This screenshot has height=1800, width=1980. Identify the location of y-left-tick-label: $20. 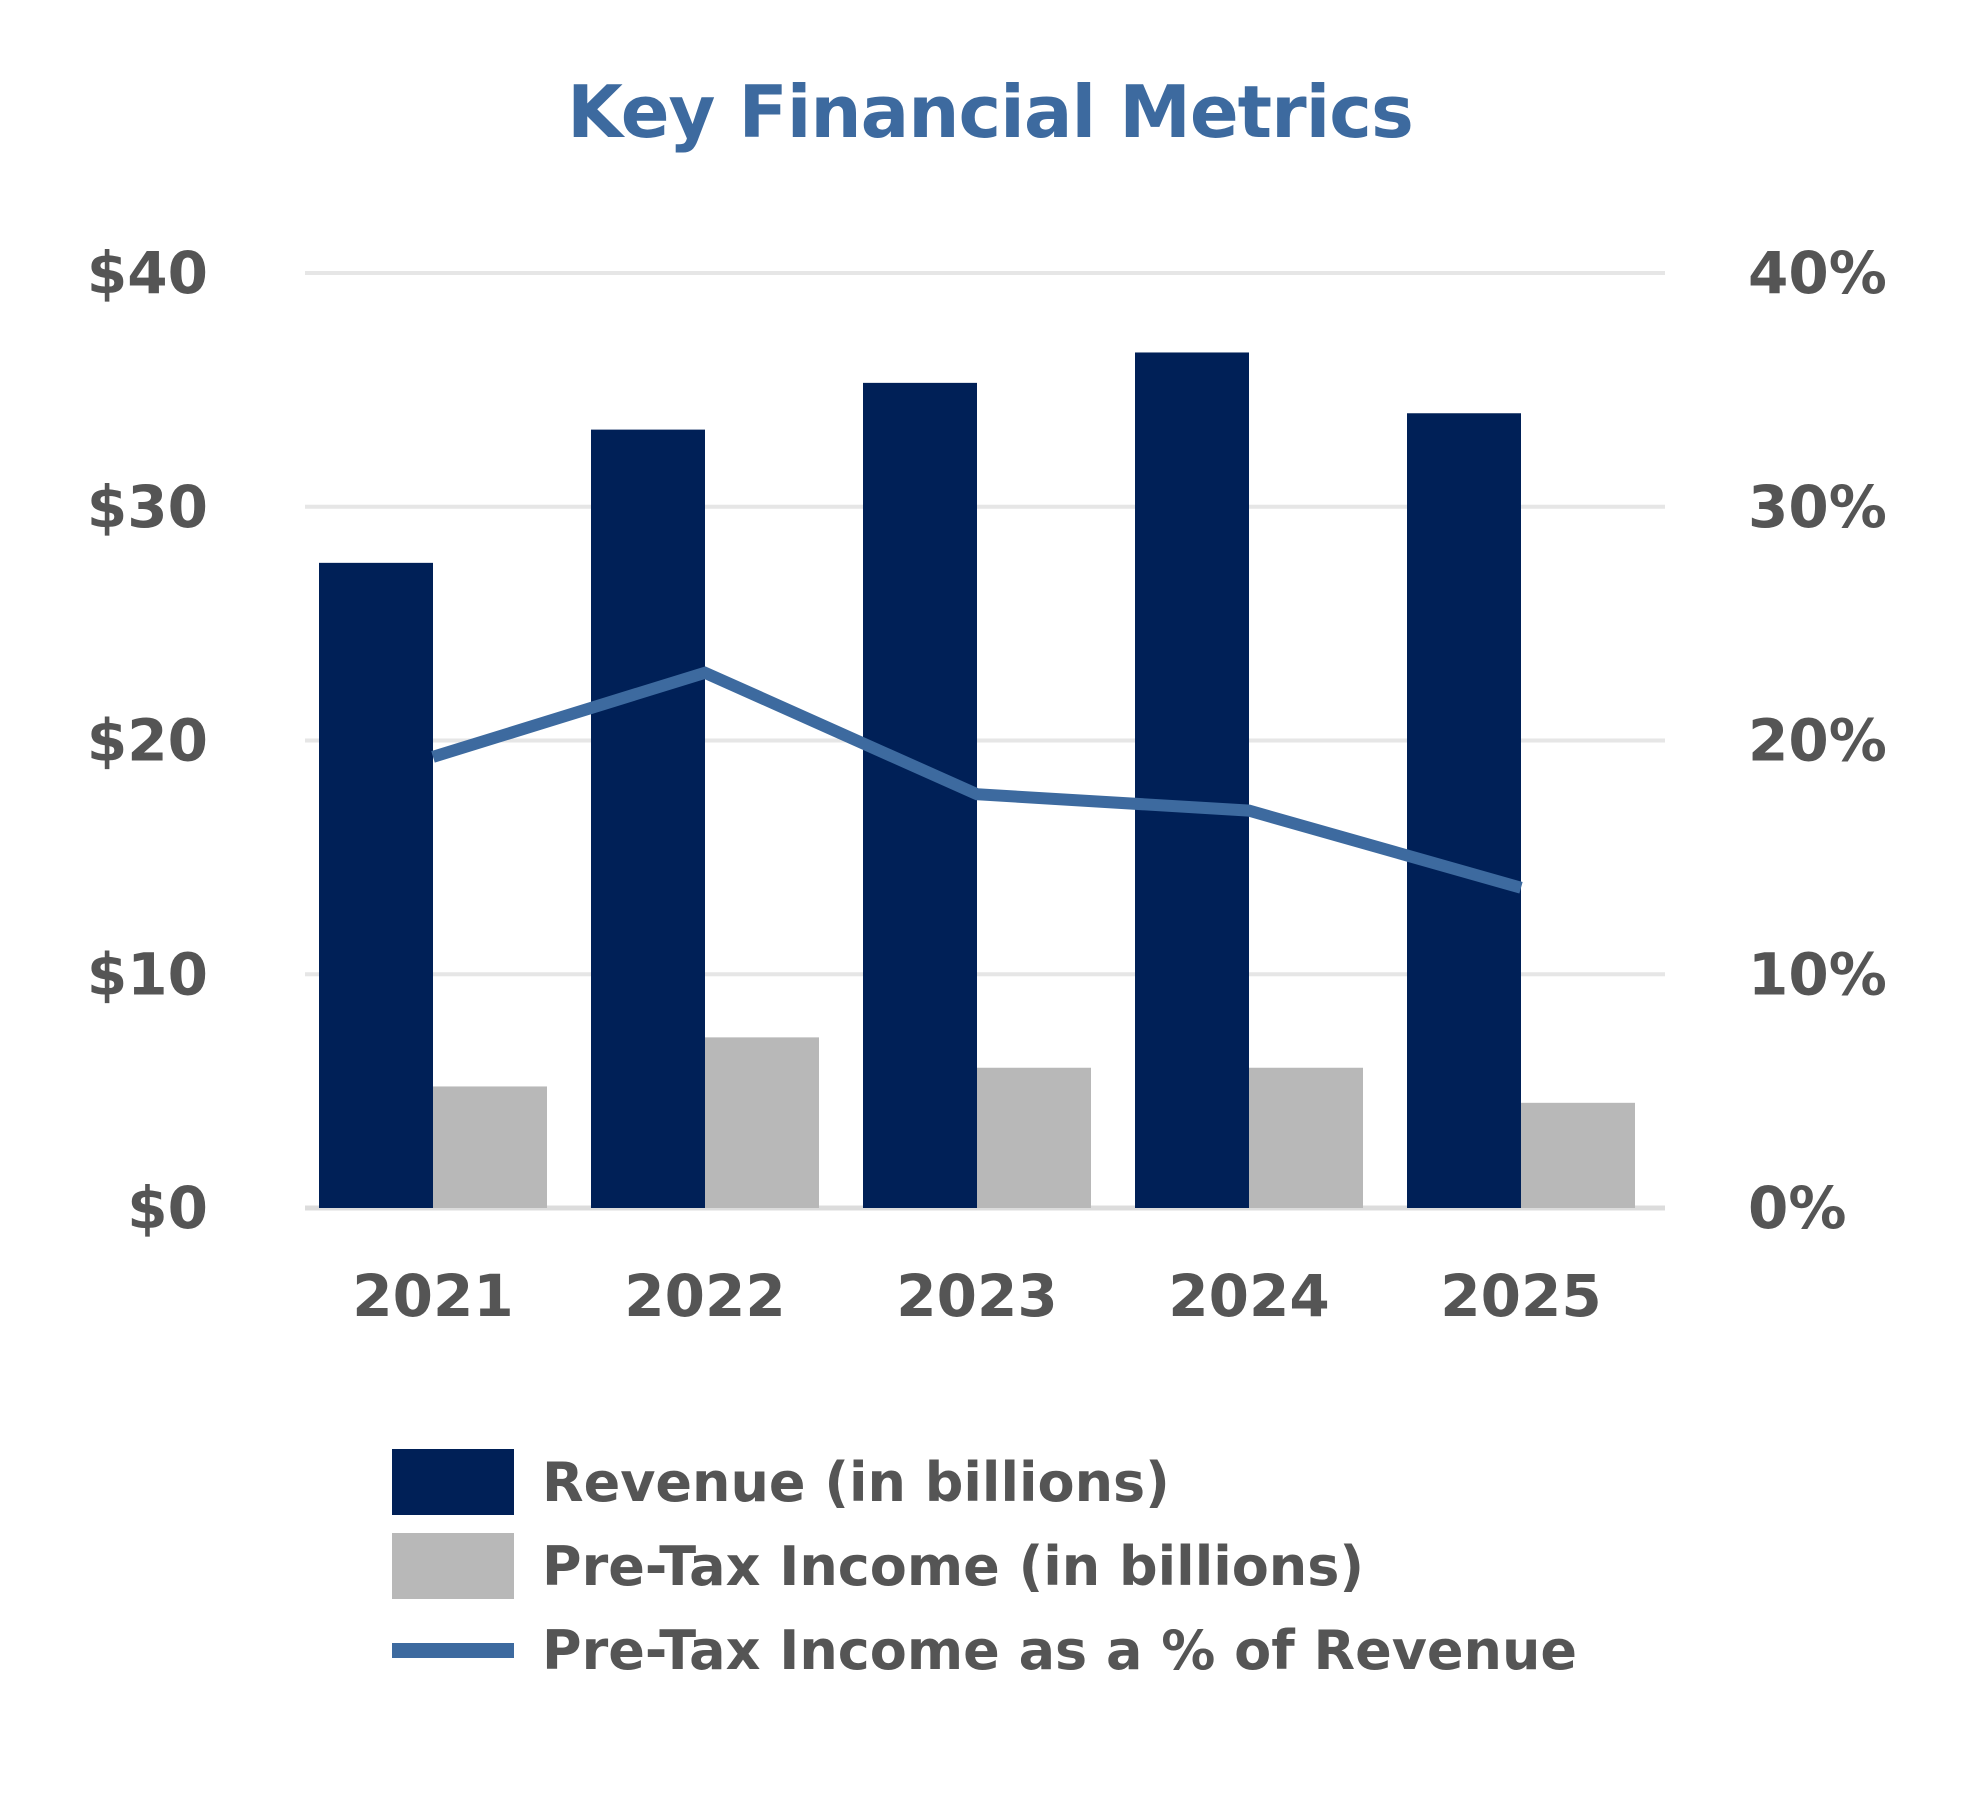
(147, 741).